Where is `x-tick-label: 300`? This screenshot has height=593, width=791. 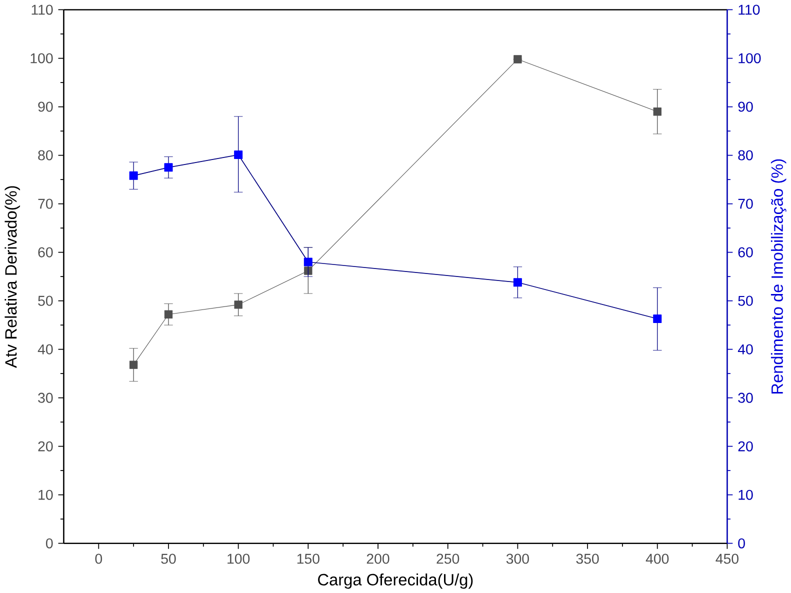 x-tick-label: 300 is located at coordinates (517, 559).